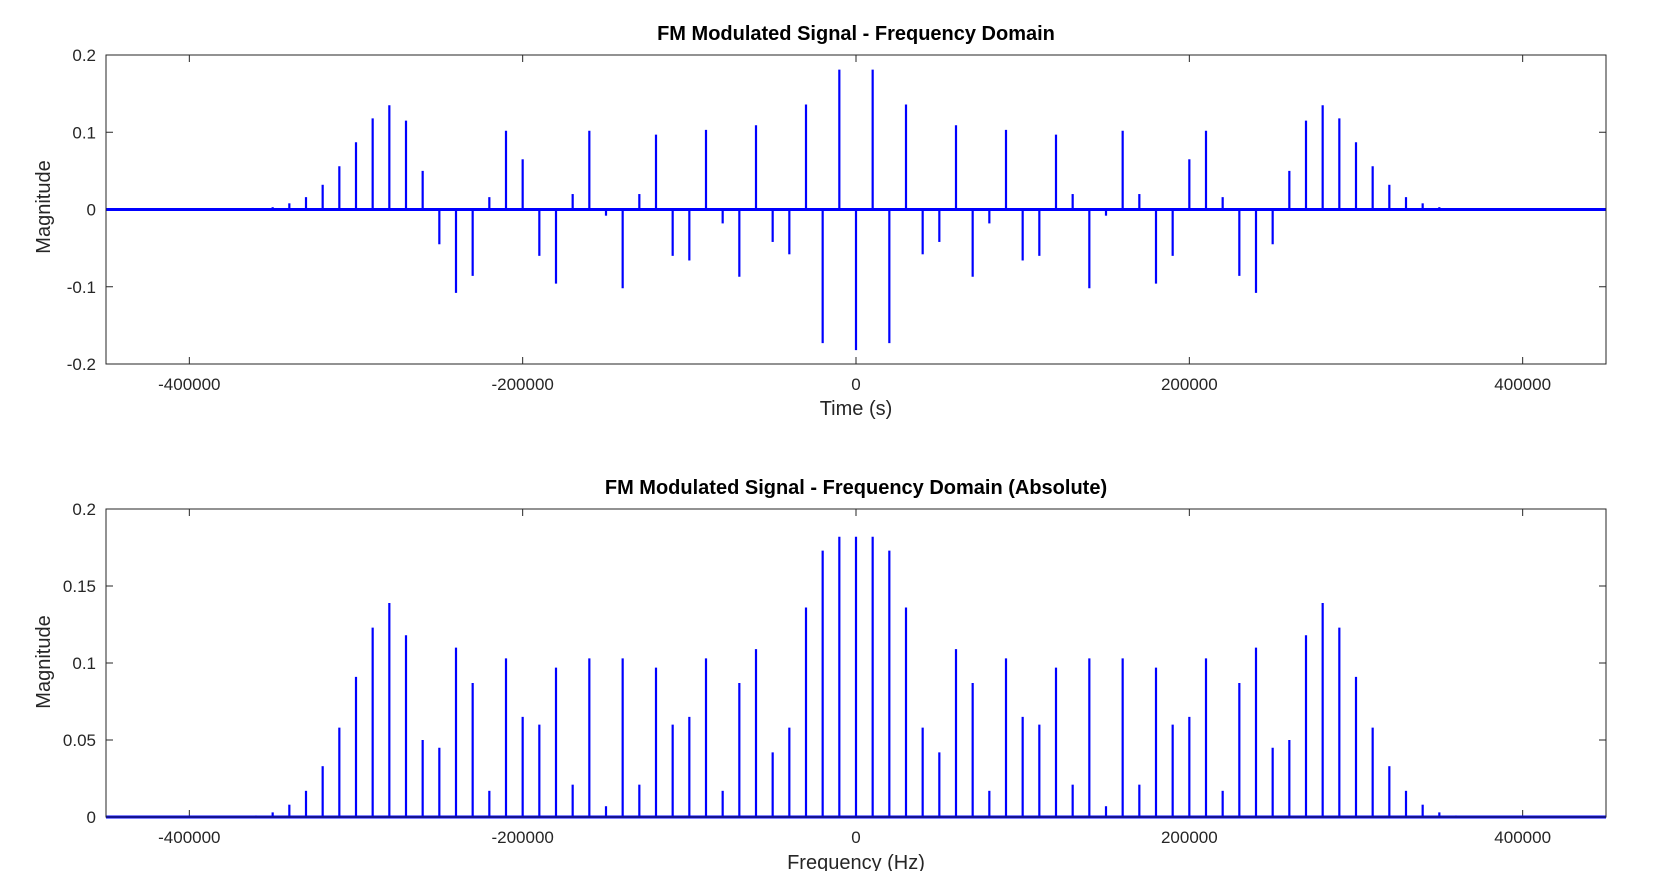 The width and height of the screenshot is (1676, 871). What do you see at coordinates (84, 132) in the screenshot?
I see `top-y-tick-label: 0.1` at bounding box center [84, 132].